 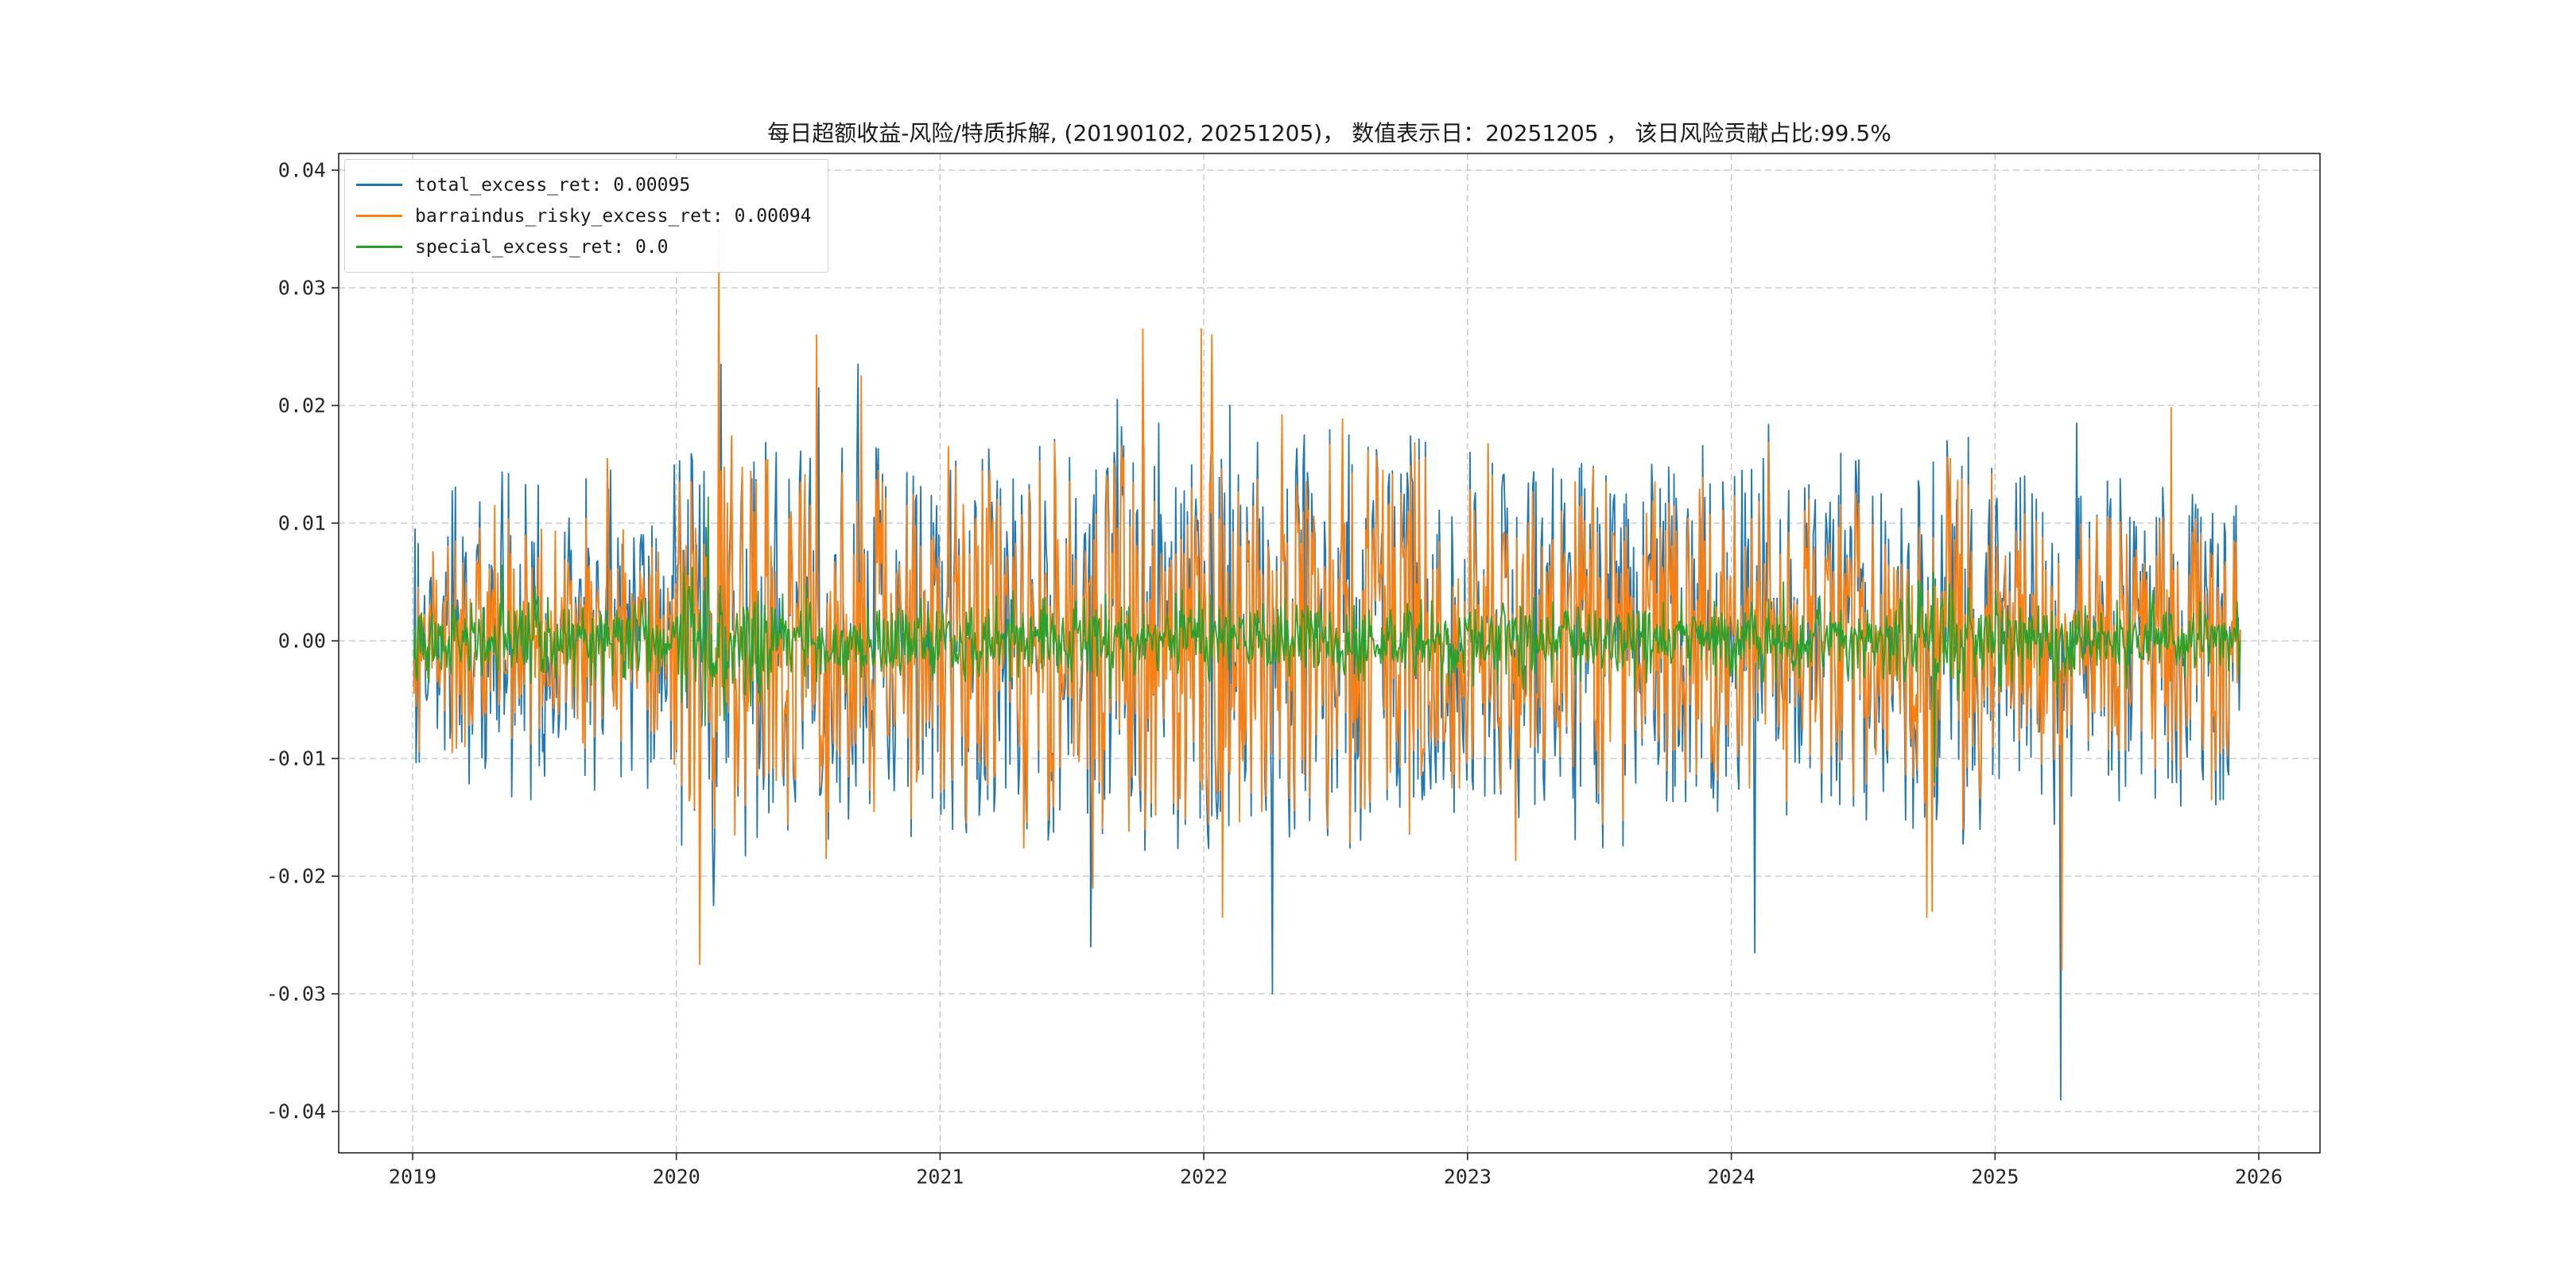 What do you see at coordinates (613, 216) in the screenshot?
I see `legend-label-risky: barraindus_risky_excess_ret: 0.00094` at bounding box center [613, 216].